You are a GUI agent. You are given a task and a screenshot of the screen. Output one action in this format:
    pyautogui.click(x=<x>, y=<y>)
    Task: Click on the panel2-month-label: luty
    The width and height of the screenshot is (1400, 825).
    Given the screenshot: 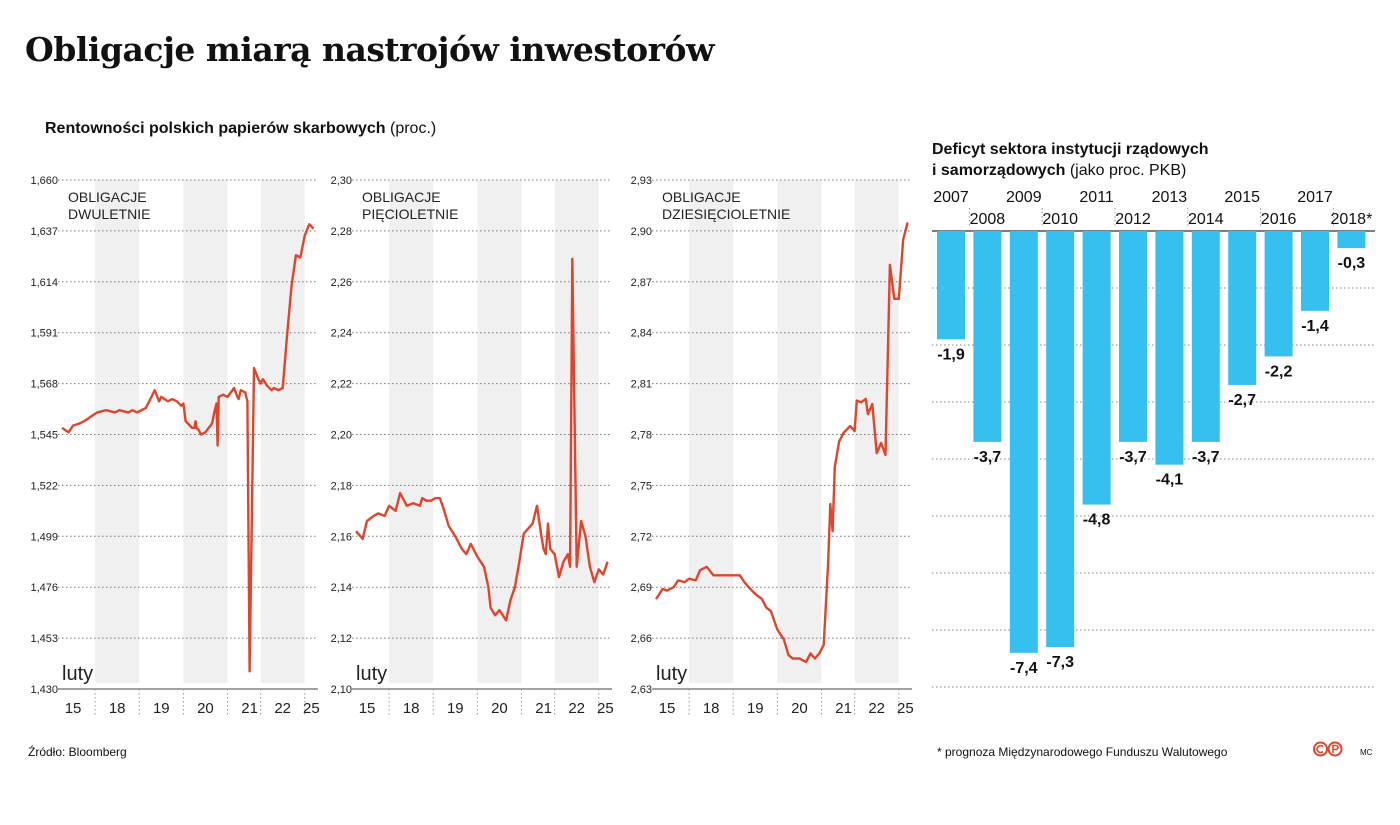 What is the action you would take?
    pyautogui.click(x=371, y=674)
    